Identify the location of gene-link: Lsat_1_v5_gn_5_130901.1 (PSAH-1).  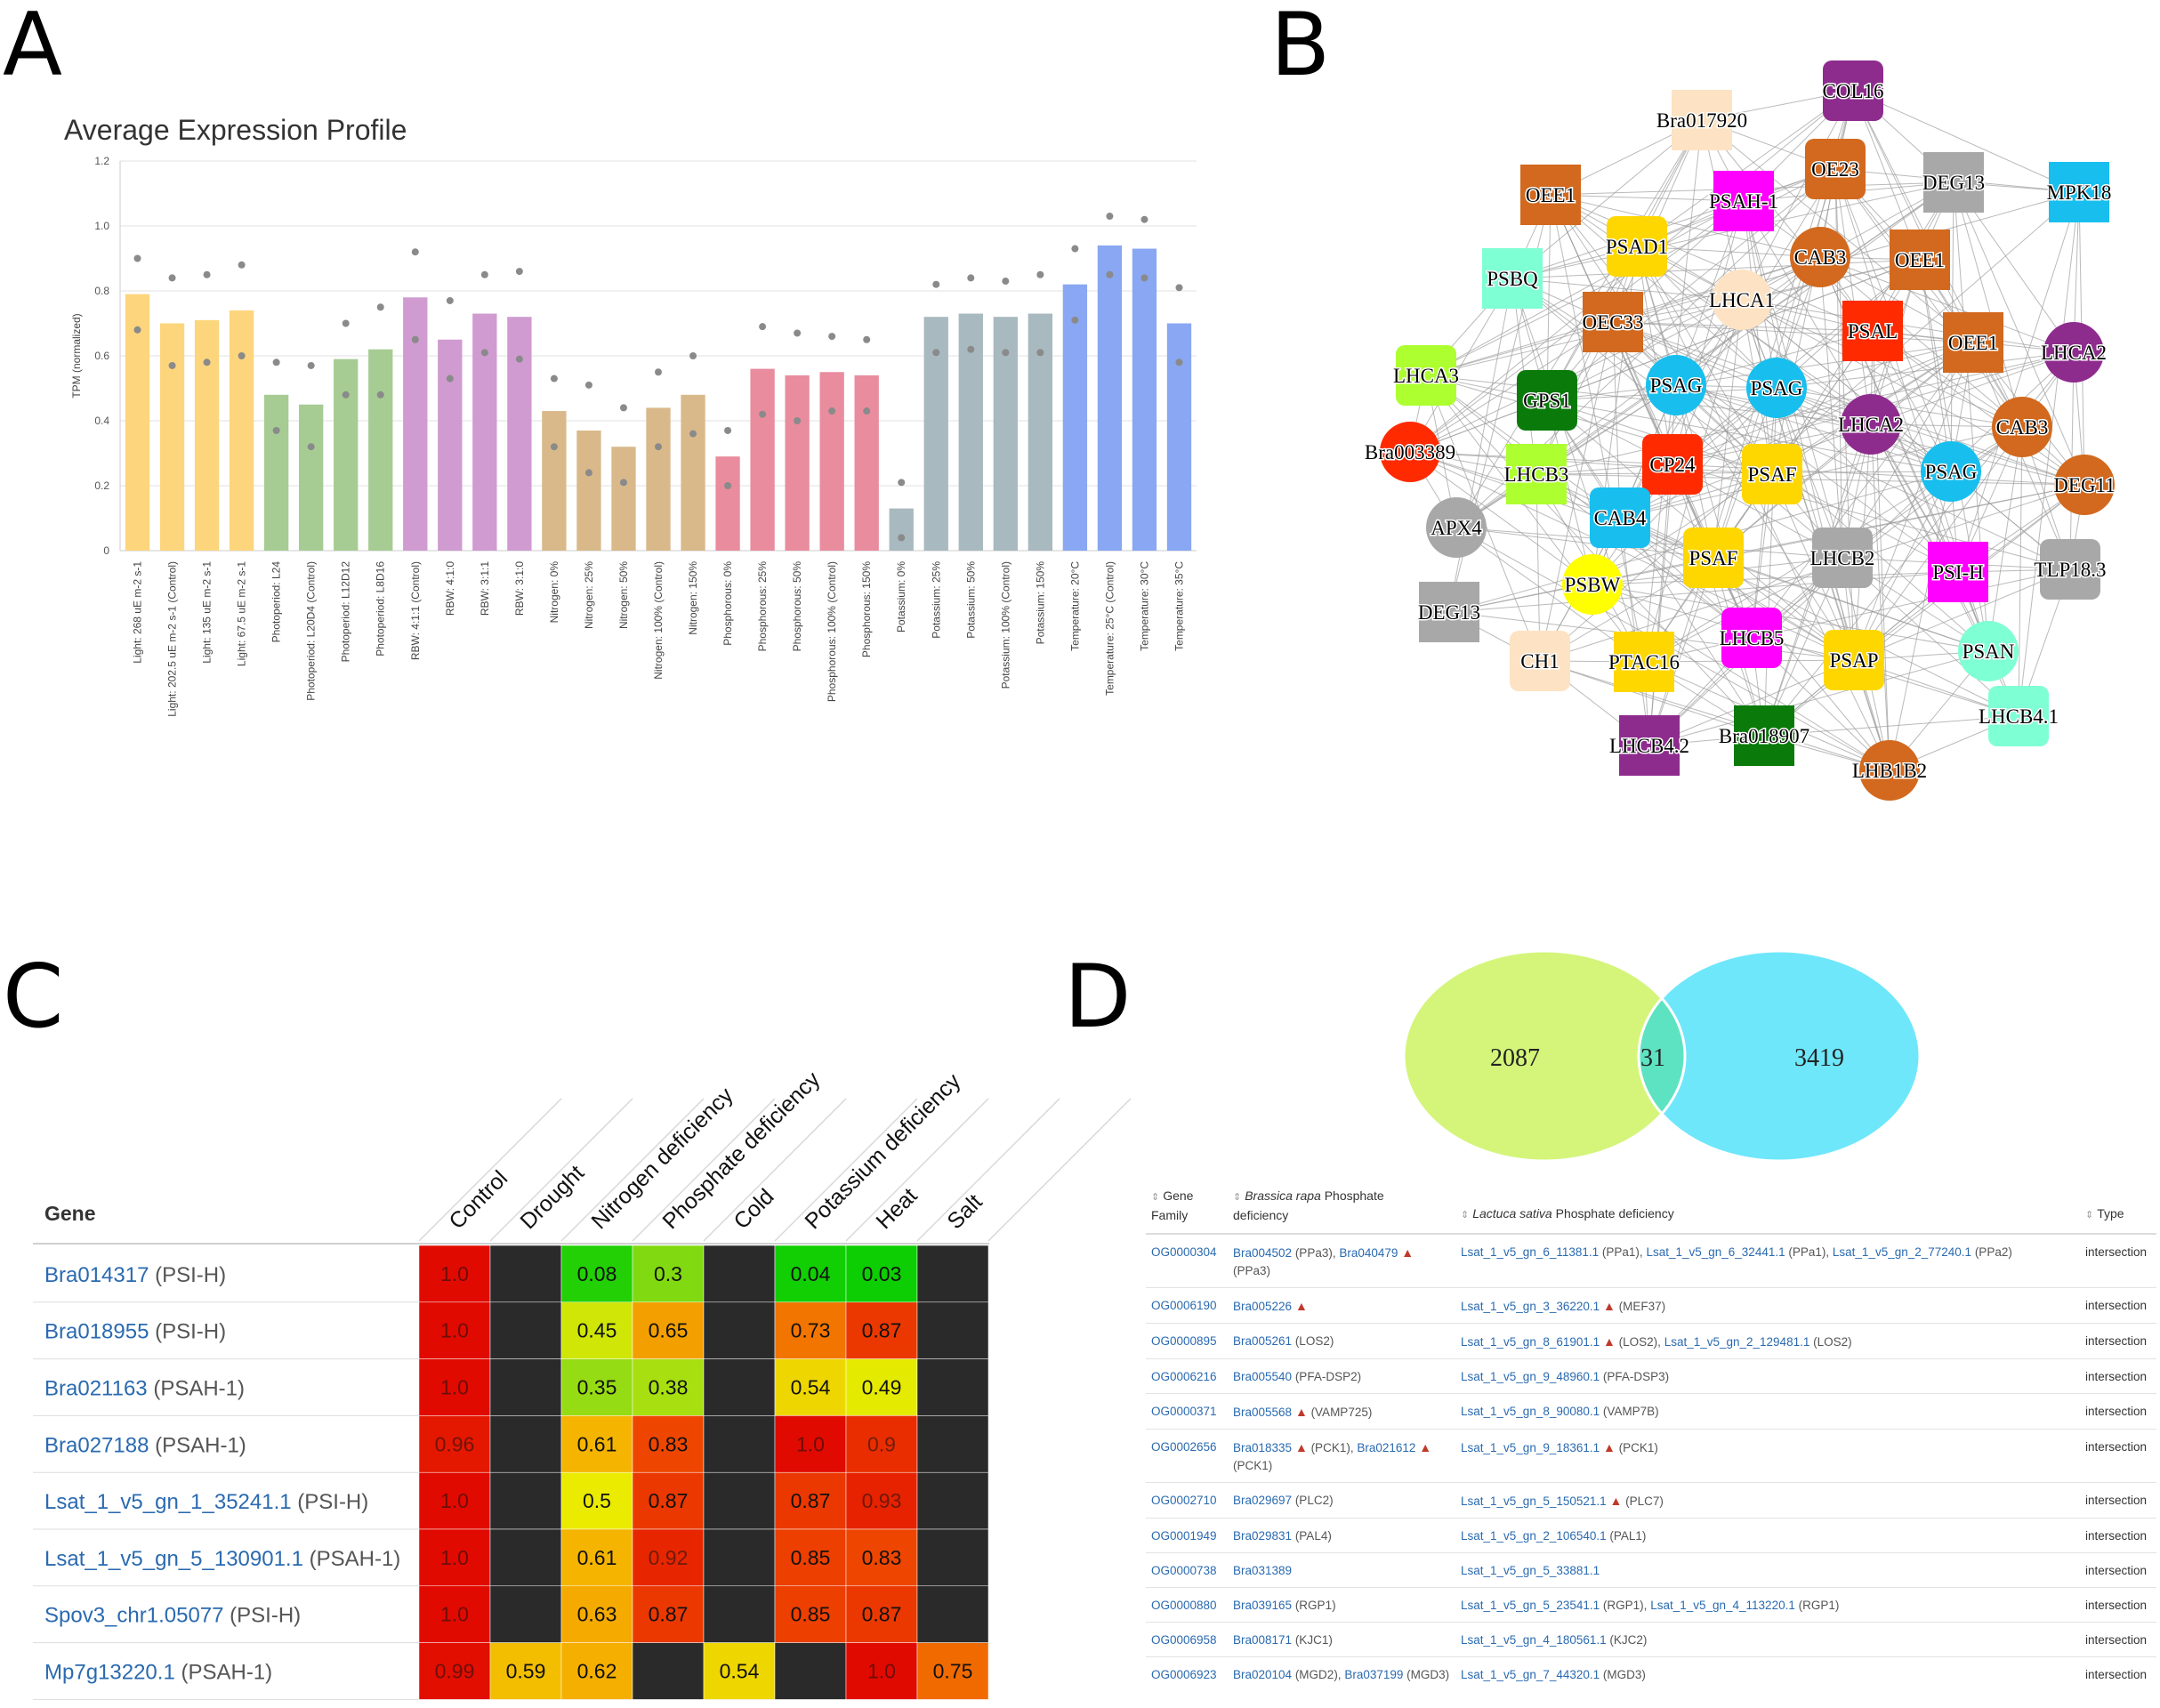
(222, 1559).